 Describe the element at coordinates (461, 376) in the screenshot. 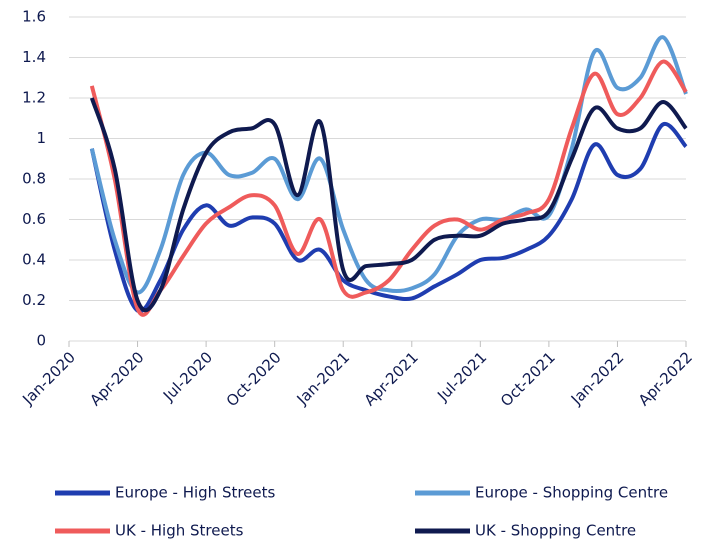

I see `x-tick-label: Jul-2021` at that location.